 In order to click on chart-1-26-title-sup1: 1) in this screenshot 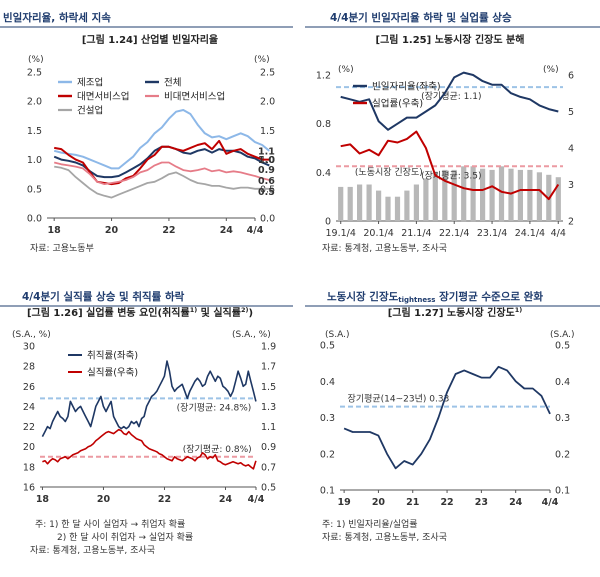, I will do `click(194, 310)`.